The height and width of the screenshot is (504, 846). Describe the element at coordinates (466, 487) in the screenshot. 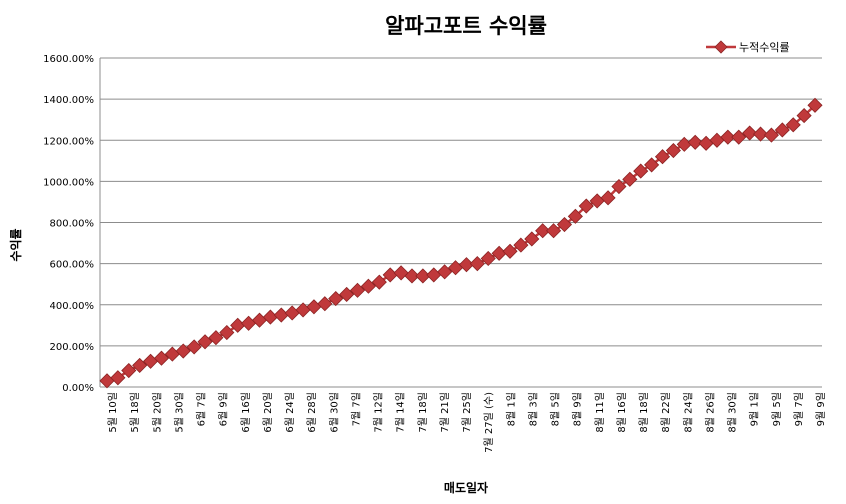

I see `x-axis-label: 매도일자` at that location.